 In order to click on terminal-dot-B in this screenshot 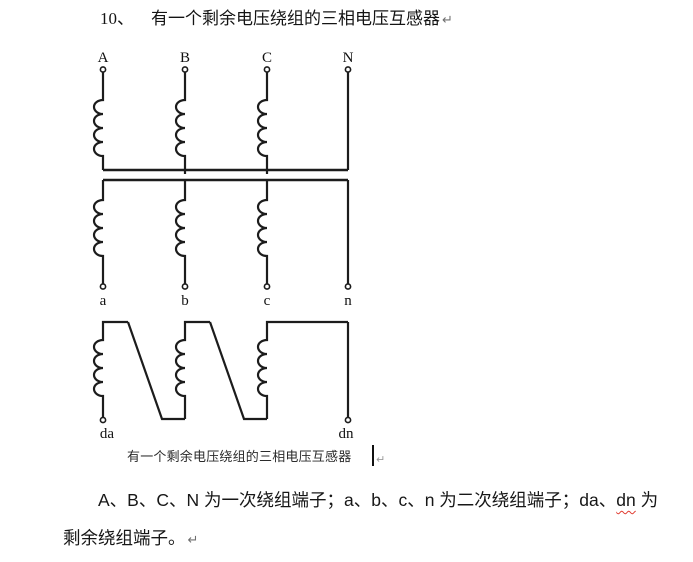, I will do `click(185, 69)`.